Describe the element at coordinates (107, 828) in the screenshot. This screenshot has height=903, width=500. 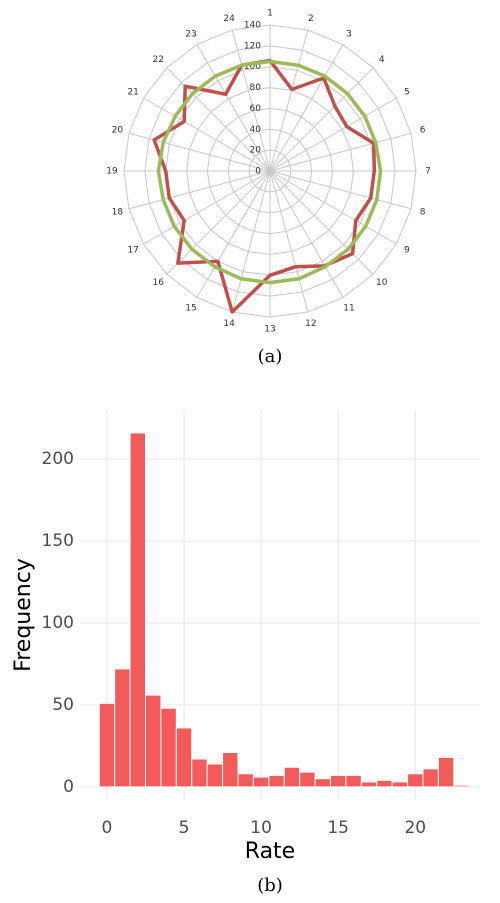
I see `x-tick-label: 0` at that location.